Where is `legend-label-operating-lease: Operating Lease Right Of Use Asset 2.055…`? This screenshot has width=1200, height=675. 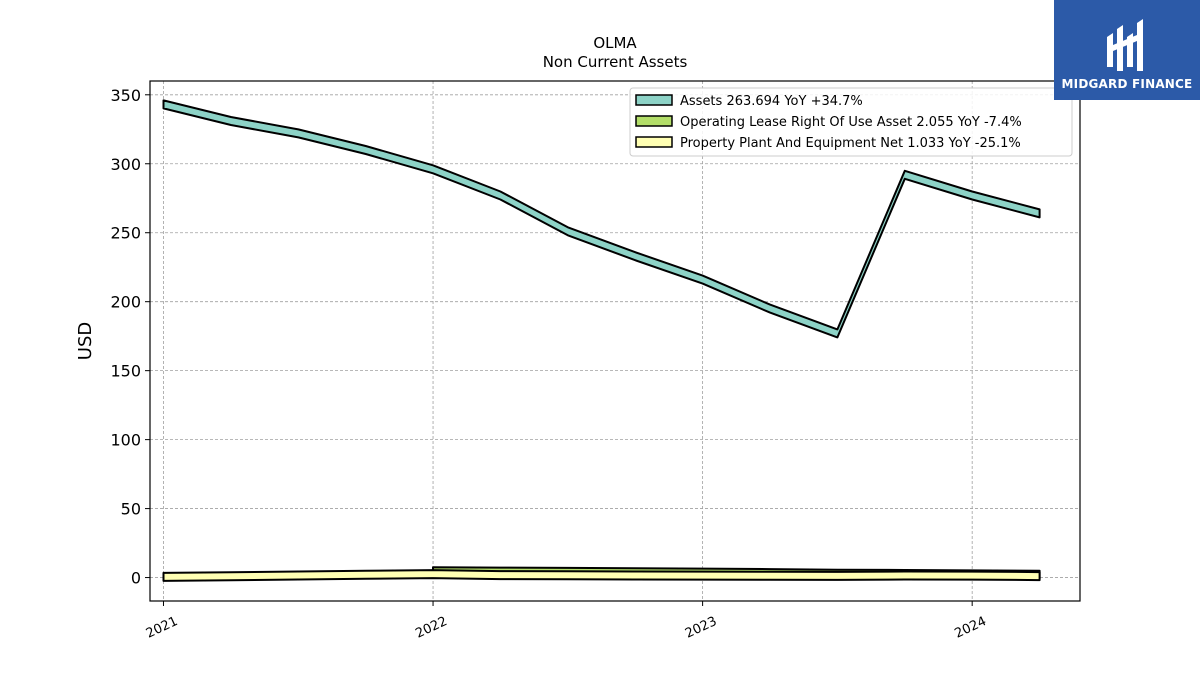
legend-label-operating-lease: Operating Lease Right Of Use Asset 2.055… is located at coordinates (851, 122).